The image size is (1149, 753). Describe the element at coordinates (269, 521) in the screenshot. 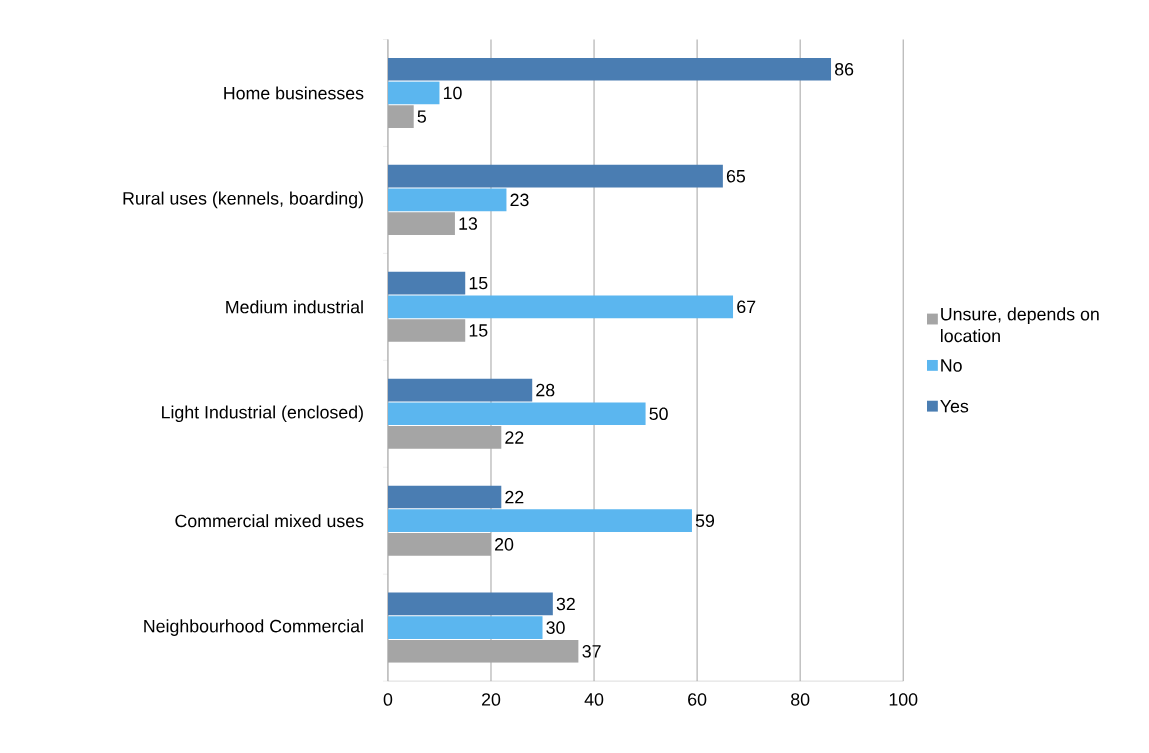

I see `y-tick-label: Commercial mixed uses` at that location.